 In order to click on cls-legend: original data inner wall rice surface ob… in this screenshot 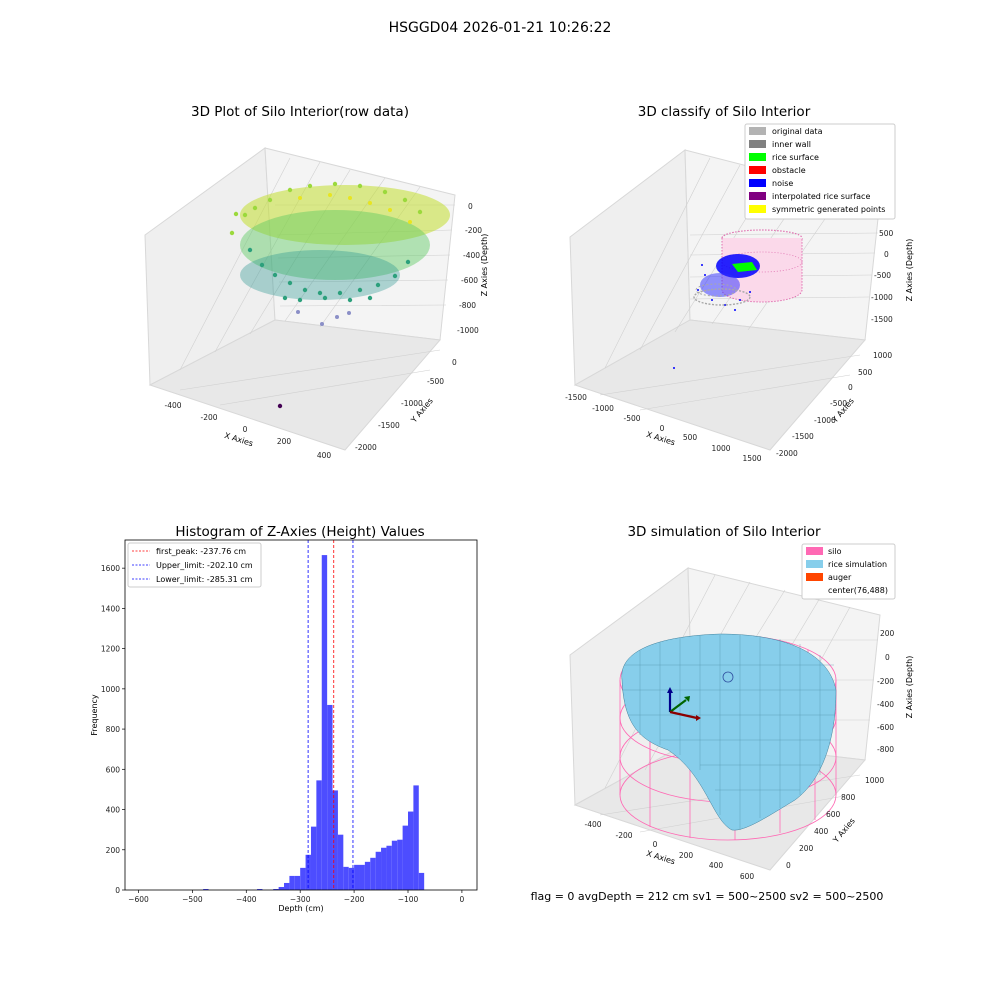, I will do `click(820, 171)`.